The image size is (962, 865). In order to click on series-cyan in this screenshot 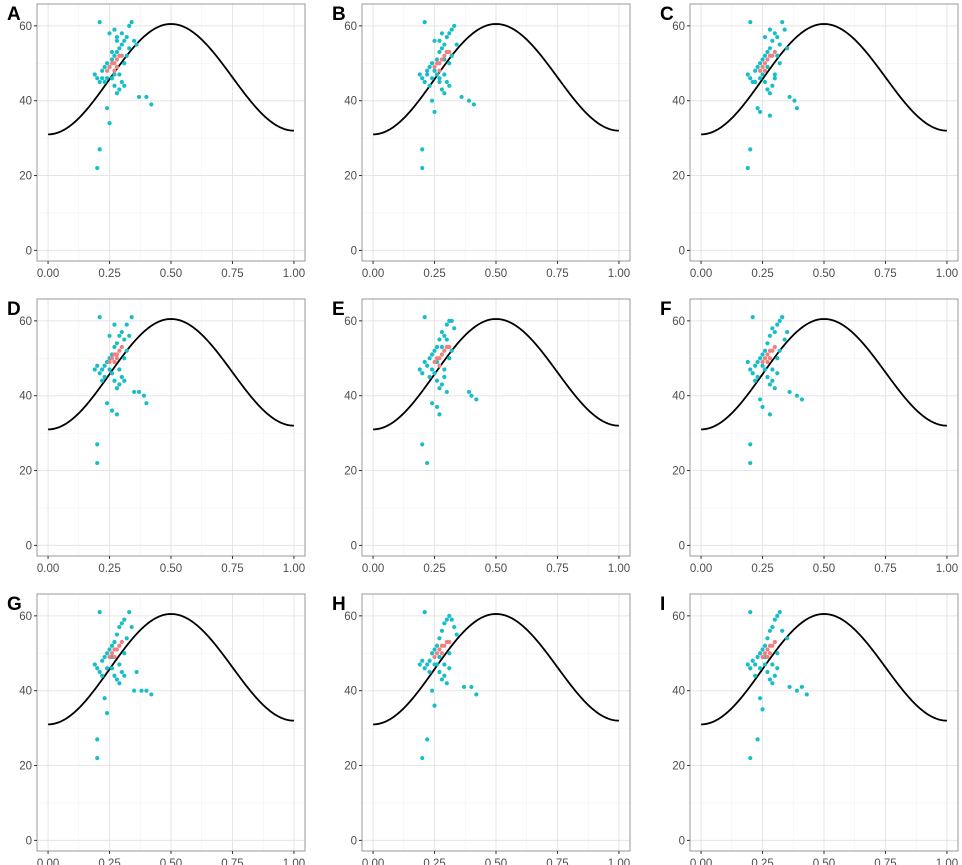, I will do `click(123, 95)`.